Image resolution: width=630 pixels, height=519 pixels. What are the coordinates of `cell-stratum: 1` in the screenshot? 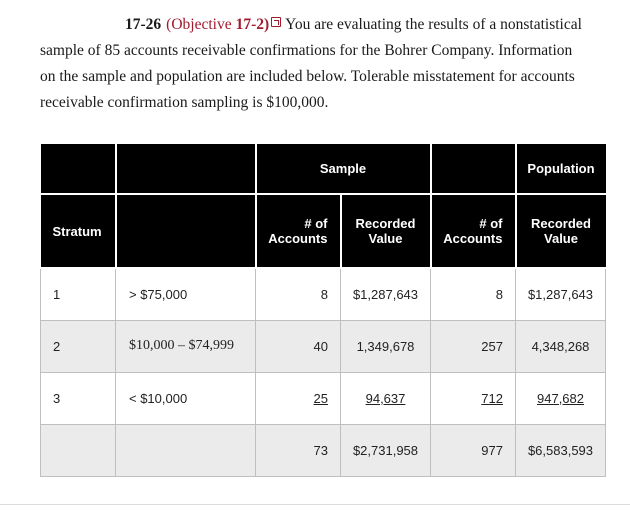 It's located at (78, 294).